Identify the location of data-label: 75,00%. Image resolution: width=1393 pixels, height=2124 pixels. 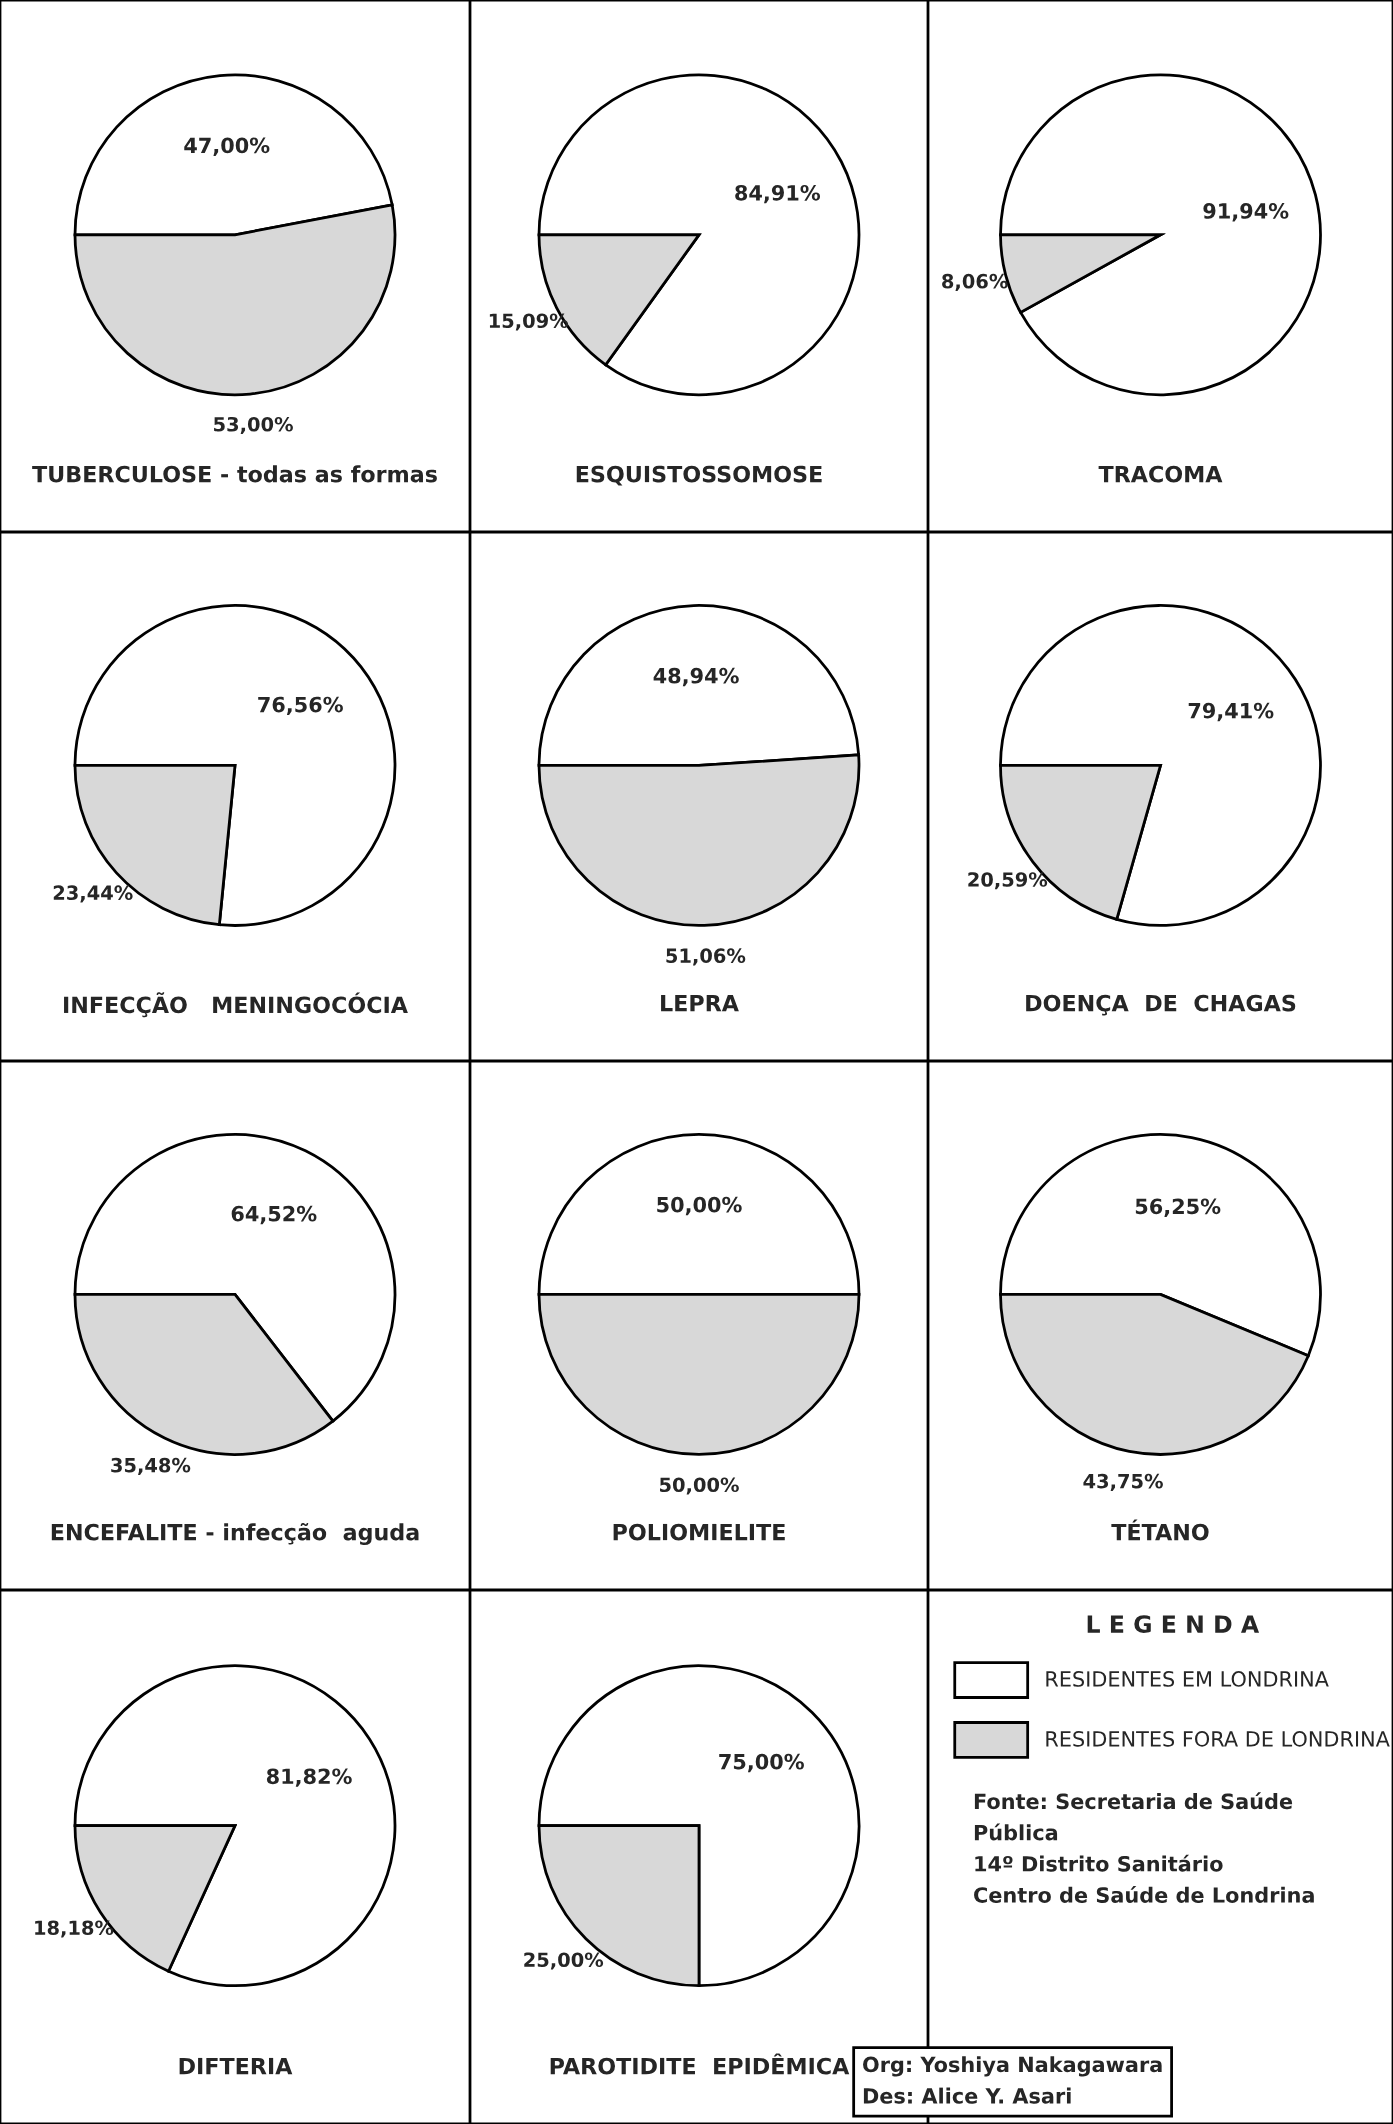
(761, 1763).